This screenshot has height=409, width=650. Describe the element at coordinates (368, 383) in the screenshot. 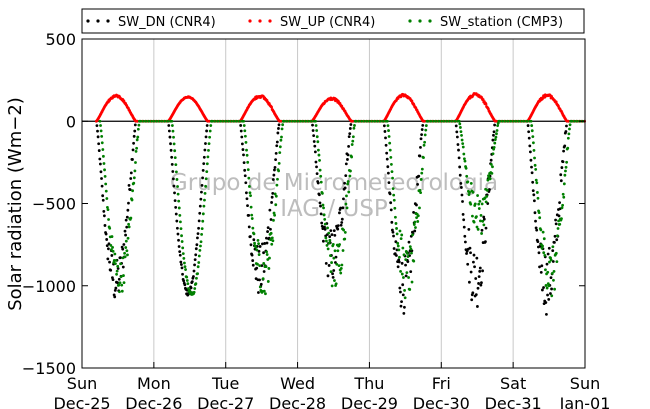

I see `x-tick-label-day: Thu` at that location.